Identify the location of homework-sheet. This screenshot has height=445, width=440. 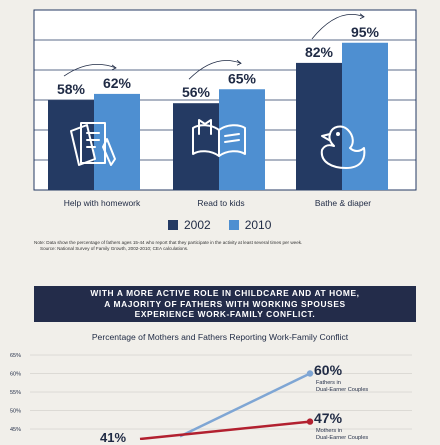
(93, 143).